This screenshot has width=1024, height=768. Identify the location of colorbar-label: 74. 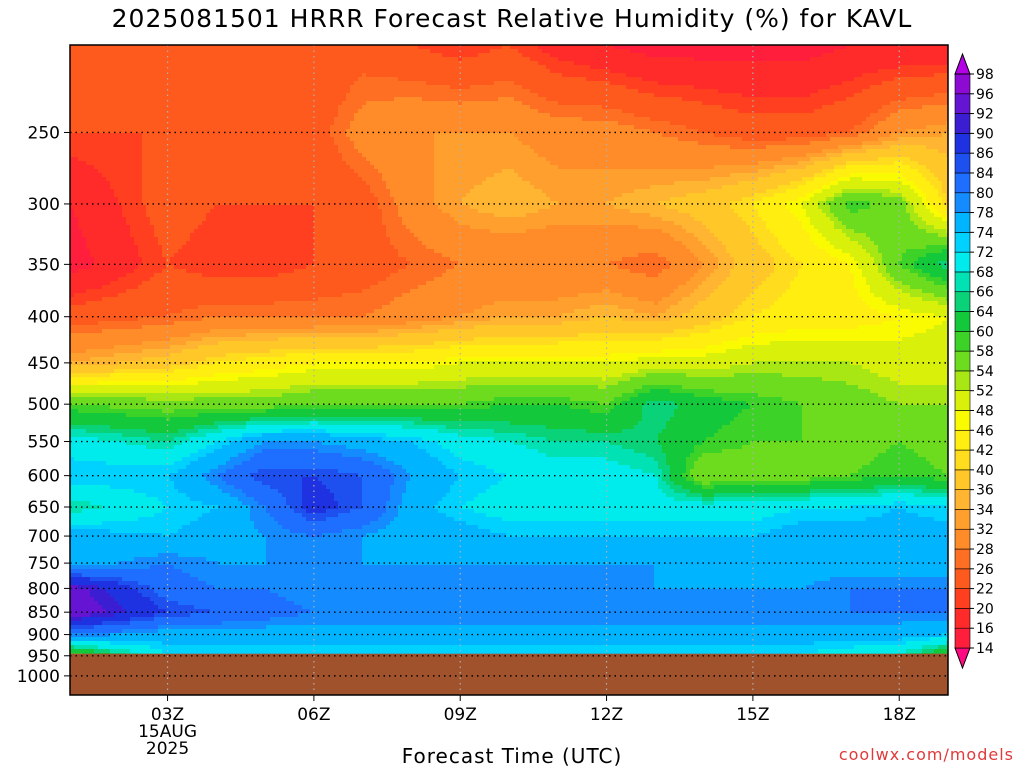
(985, 233).